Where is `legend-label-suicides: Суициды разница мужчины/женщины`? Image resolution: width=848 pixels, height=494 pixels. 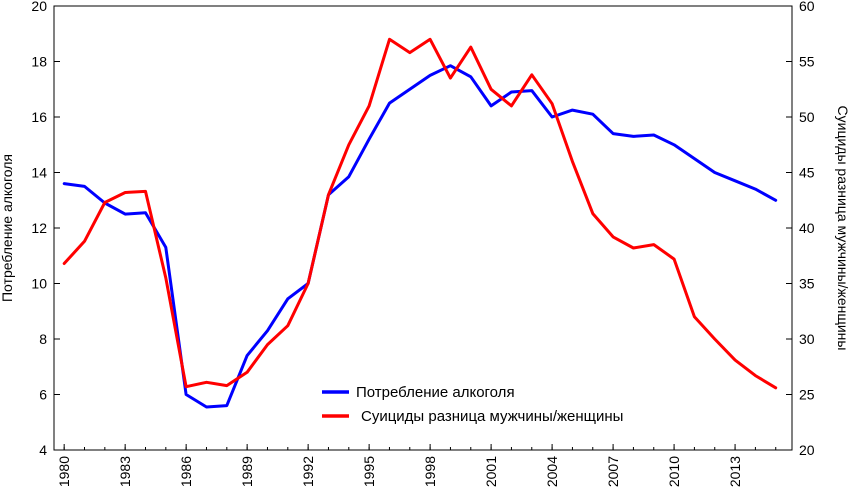
legend-label-suicides: Суициды разница мужчины/женщины is located at coordinates (492, 416).